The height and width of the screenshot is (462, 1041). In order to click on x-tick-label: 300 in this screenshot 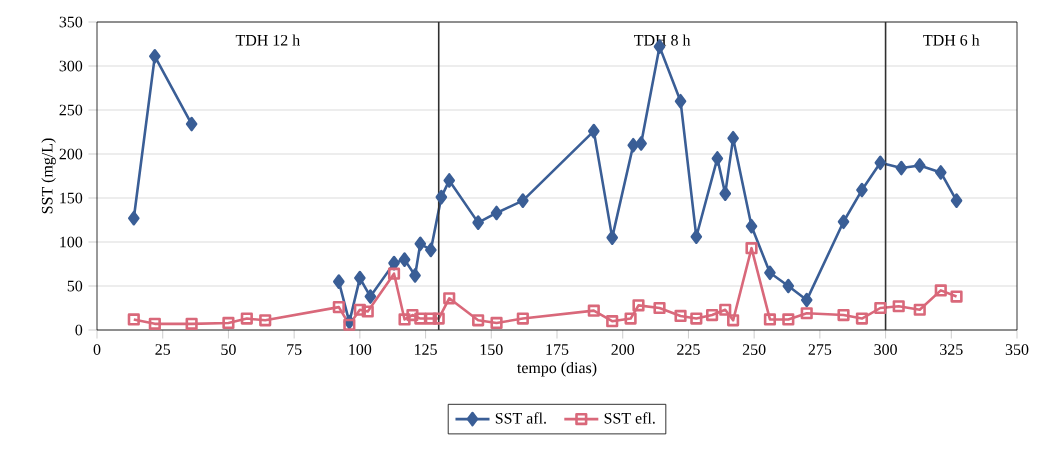, I will do `click(885, 349)`.